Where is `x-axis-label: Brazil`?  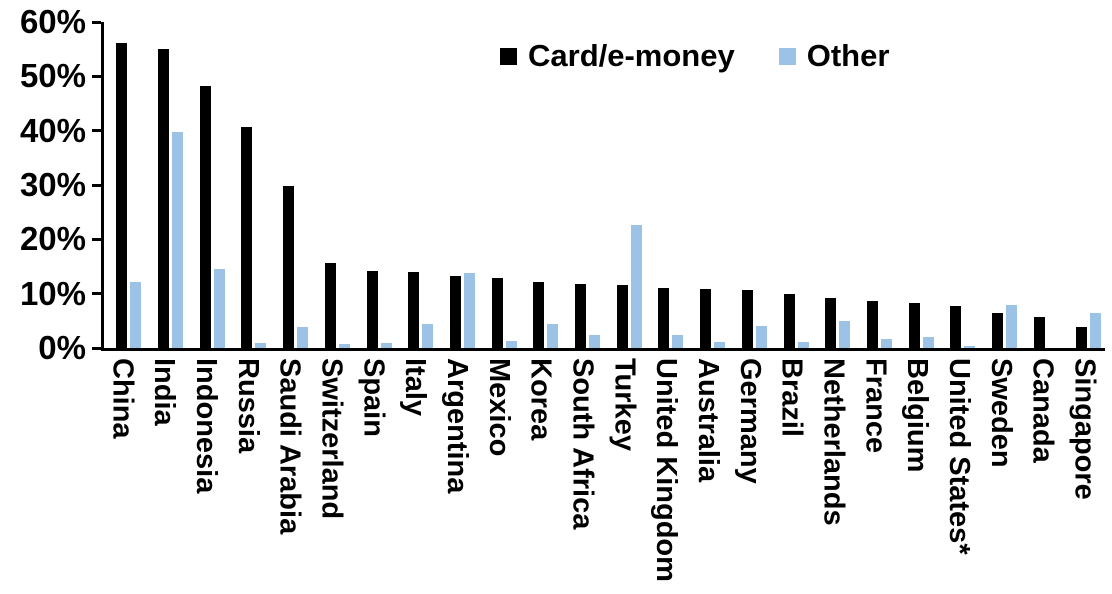
x-axis-label: Brazil is located at coordinates (791, 397).